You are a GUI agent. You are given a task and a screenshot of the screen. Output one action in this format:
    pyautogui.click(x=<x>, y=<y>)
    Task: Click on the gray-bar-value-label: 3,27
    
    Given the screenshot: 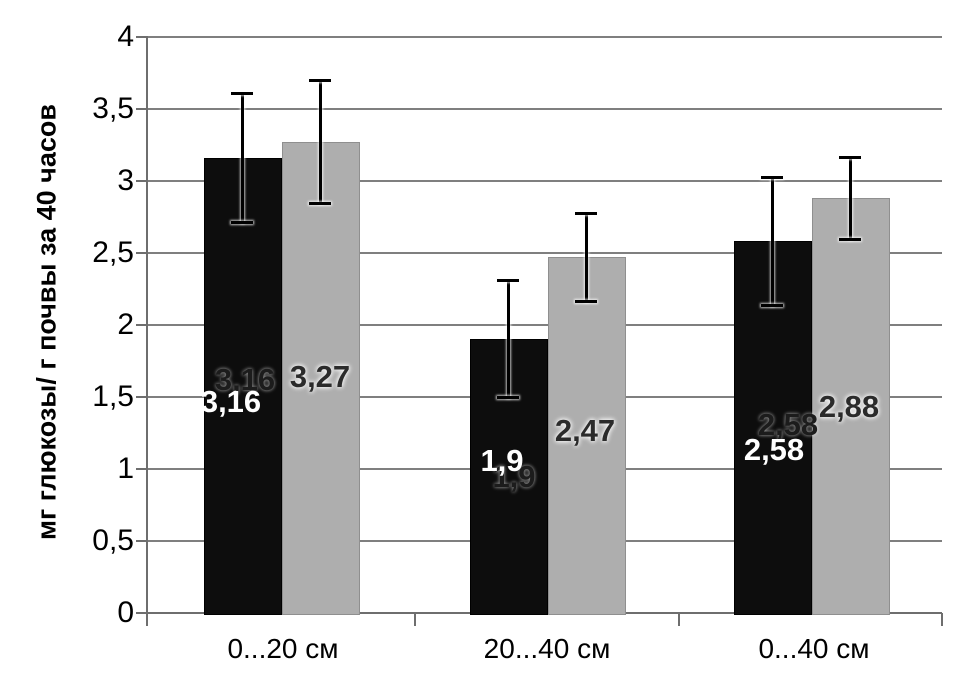 What is the action you would take?
    pyautogui.click(x=320, y=376)
    